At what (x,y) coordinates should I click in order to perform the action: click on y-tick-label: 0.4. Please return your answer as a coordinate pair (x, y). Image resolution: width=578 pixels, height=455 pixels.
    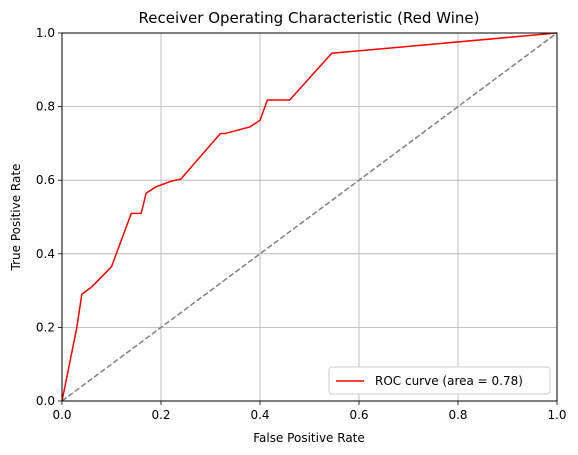
    Looking at the image, I should click on (45, 254).